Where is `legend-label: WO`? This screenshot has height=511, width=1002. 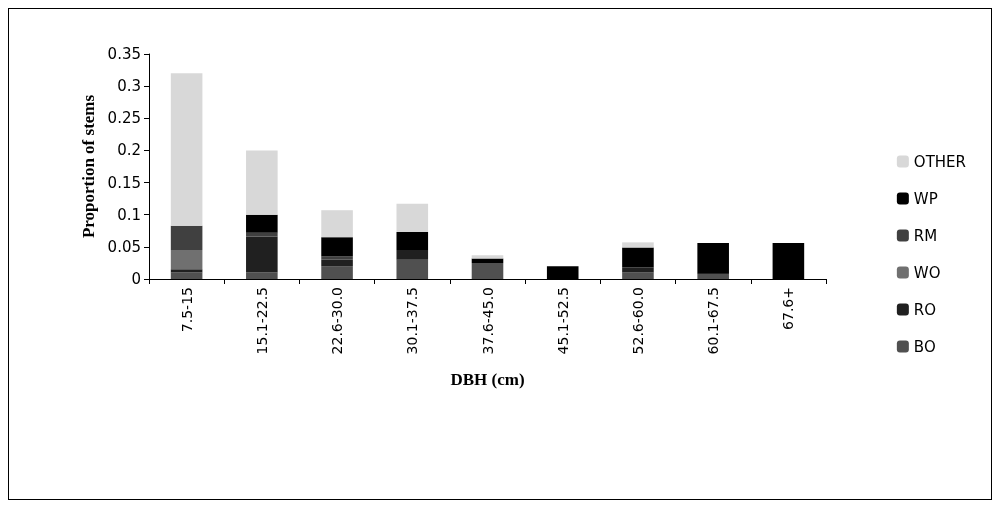 legend-label: WO is located at coordinates (927, 272).